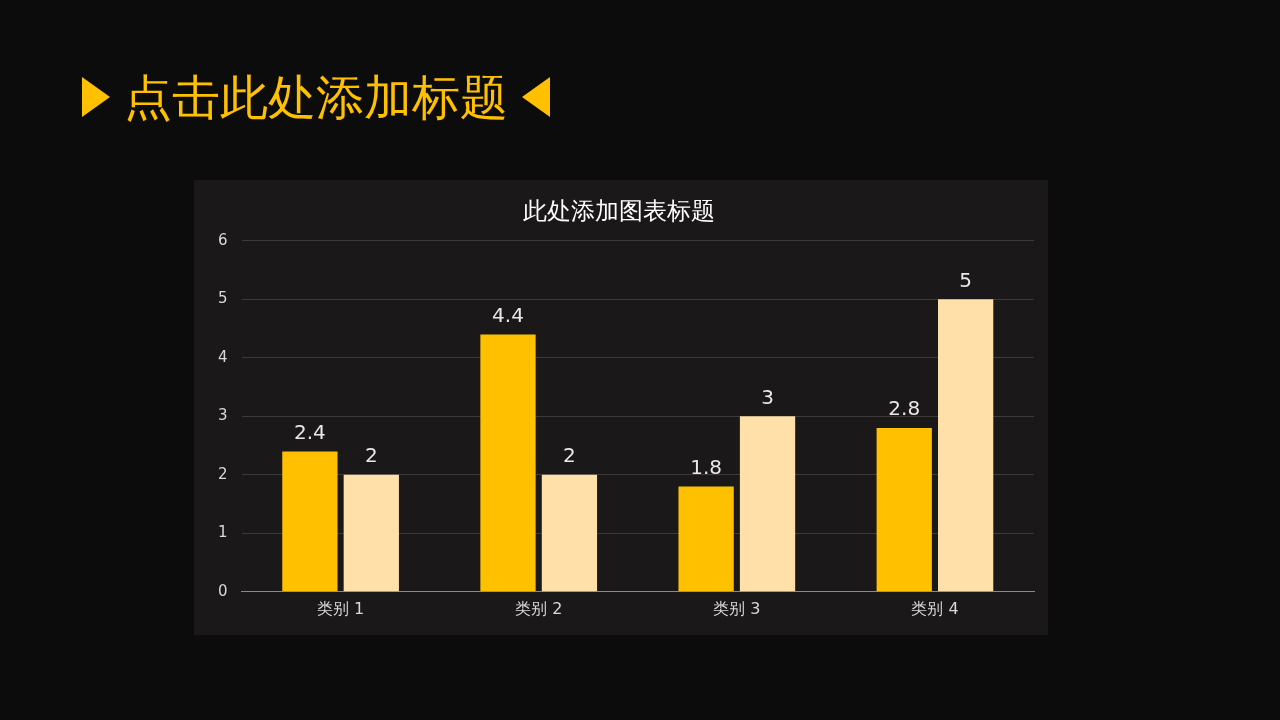 The width and height of the screenshot is (1280, 720). Describe the element at coordinates (935, 608) in the screenshot. I see `x-tick-label: 类别 4` at that location.